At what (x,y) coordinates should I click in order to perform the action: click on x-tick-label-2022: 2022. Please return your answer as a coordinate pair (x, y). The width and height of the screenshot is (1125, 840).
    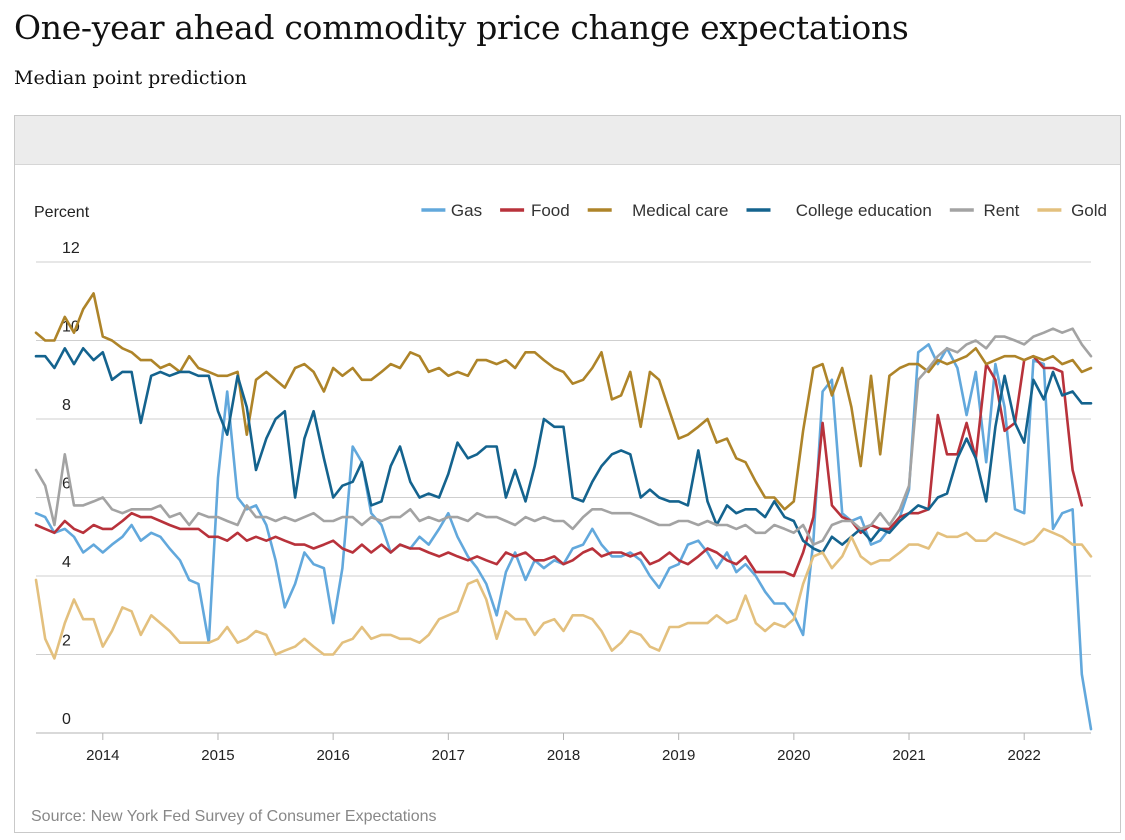
    Looking at the image, I should click on (1024, 755).